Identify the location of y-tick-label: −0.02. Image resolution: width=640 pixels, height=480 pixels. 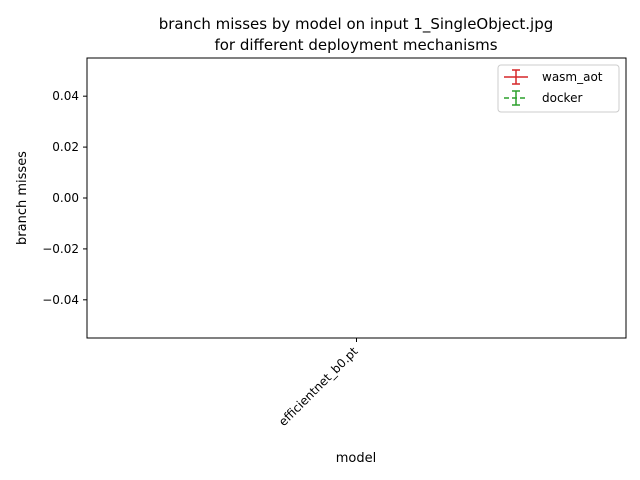
(60, 249).